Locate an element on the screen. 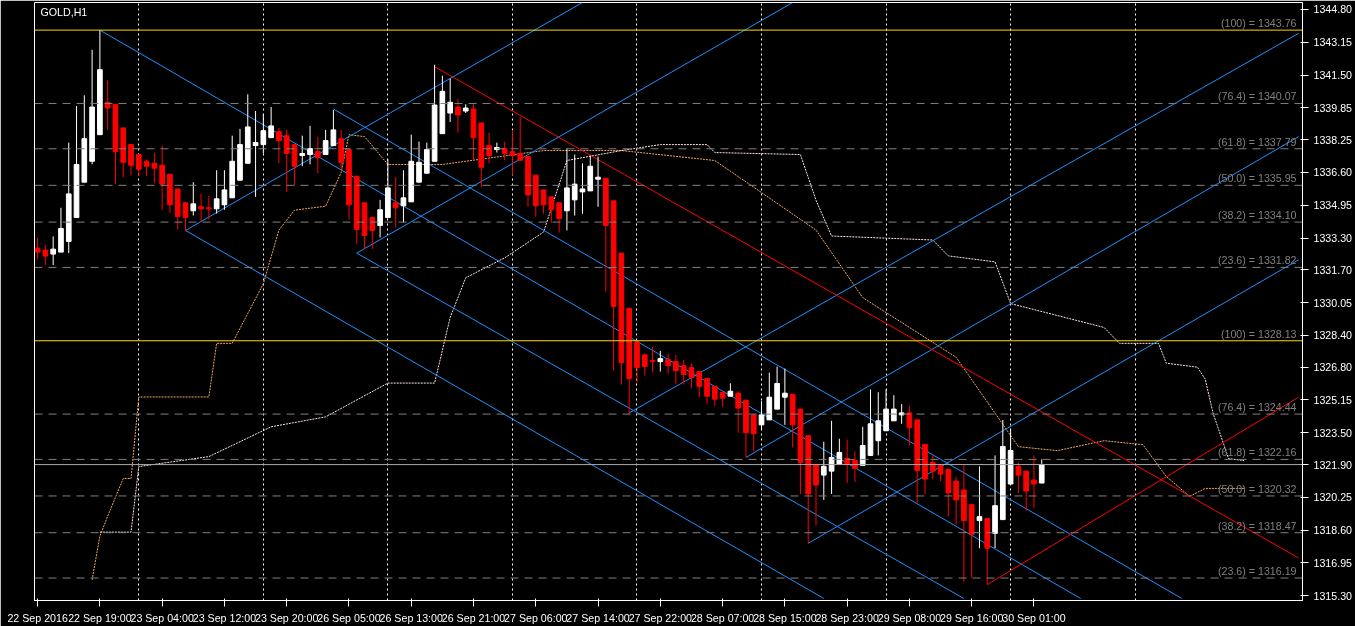  y-tick-label: 1315.30 is located at coordinates (1333, 595).